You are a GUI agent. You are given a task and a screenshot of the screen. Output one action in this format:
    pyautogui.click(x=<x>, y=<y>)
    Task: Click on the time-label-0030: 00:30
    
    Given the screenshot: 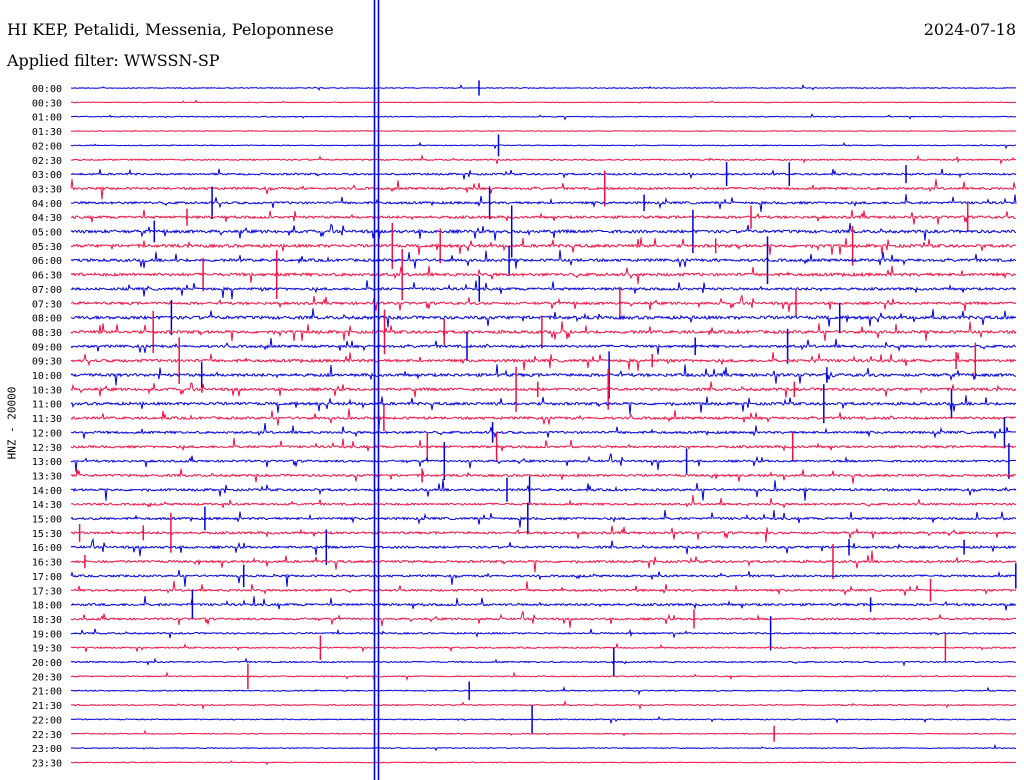 What is the action you would take?
    pyautogui.click(x=47, y=103)
    